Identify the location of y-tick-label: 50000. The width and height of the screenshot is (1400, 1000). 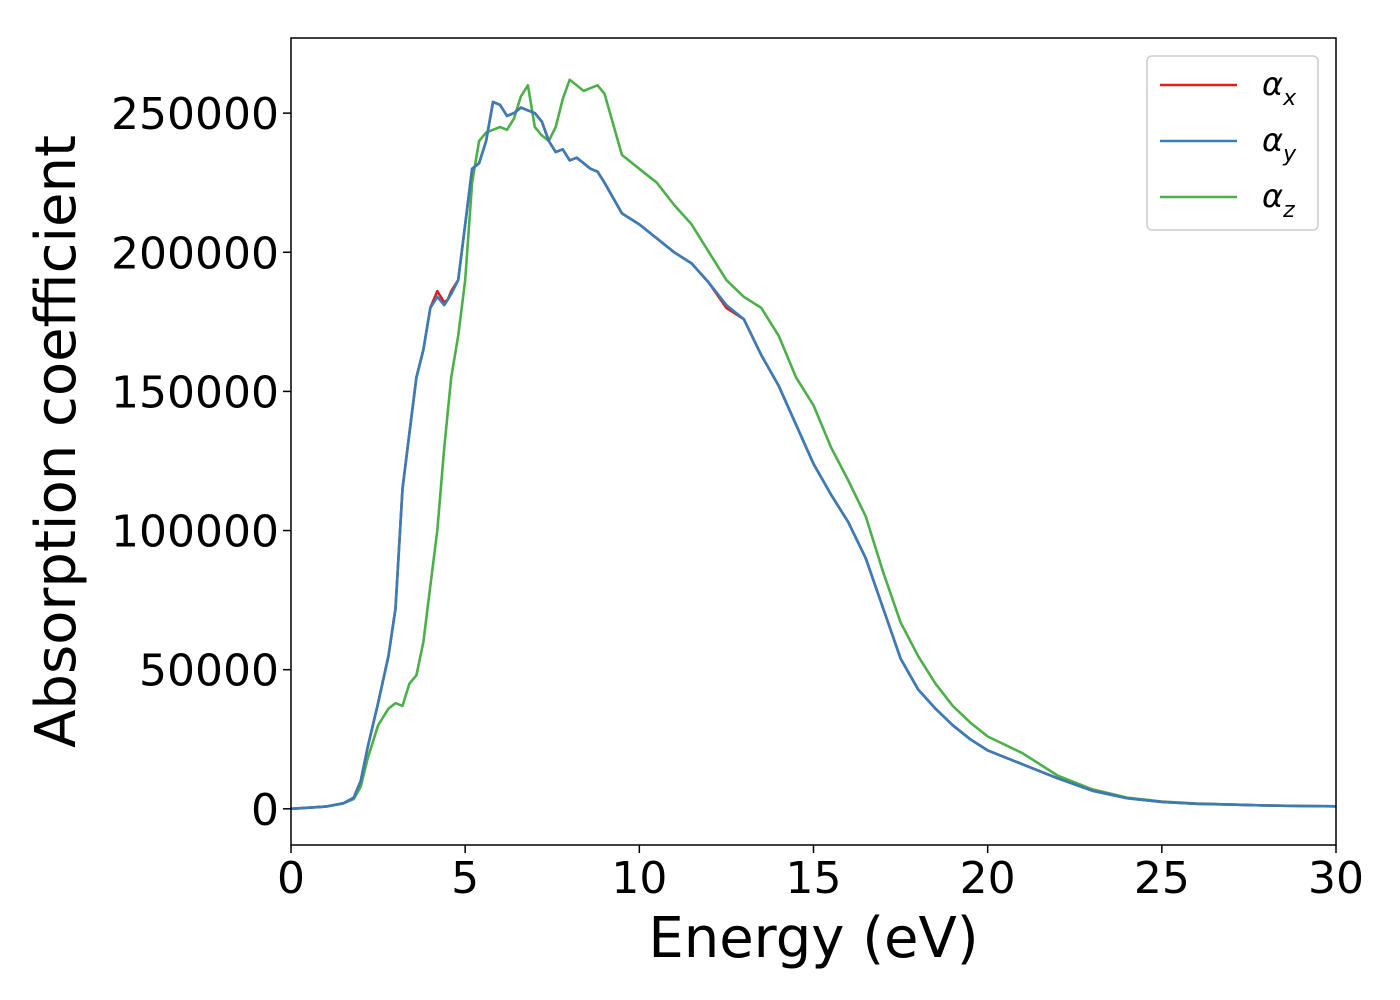
(209, 671).